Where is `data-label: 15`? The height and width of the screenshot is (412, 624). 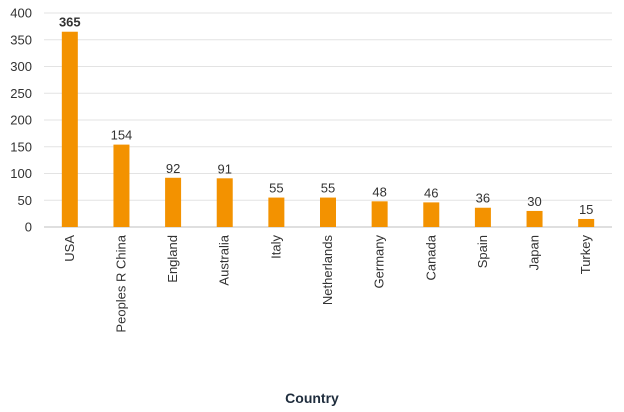
data-label: 15 is located at coordinates (586, 209).